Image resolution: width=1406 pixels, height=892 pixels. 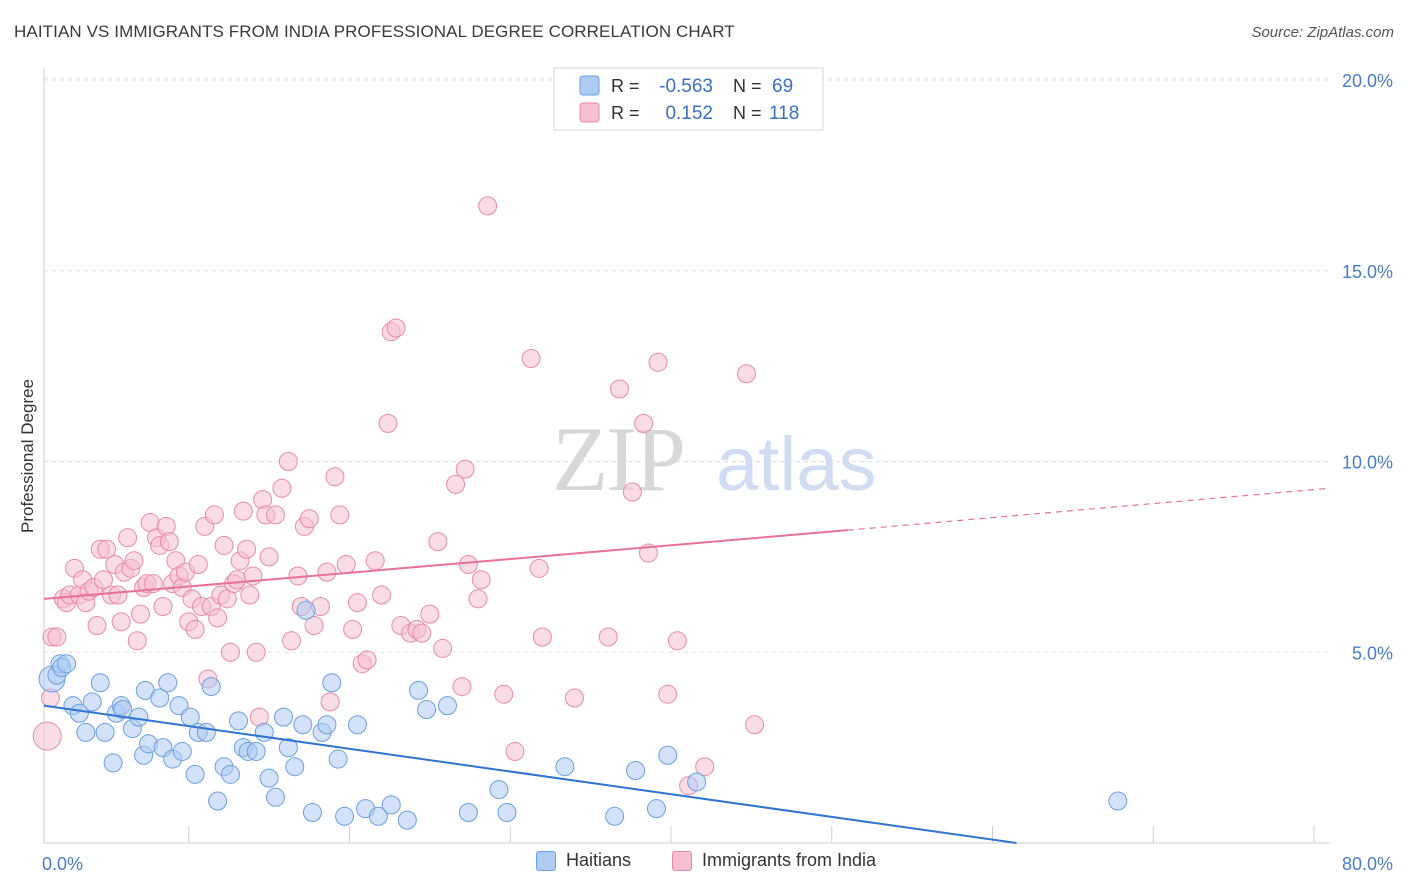 I want to click on source-label: Source: ZipAtlas.com, so click(x=1322, y=32).